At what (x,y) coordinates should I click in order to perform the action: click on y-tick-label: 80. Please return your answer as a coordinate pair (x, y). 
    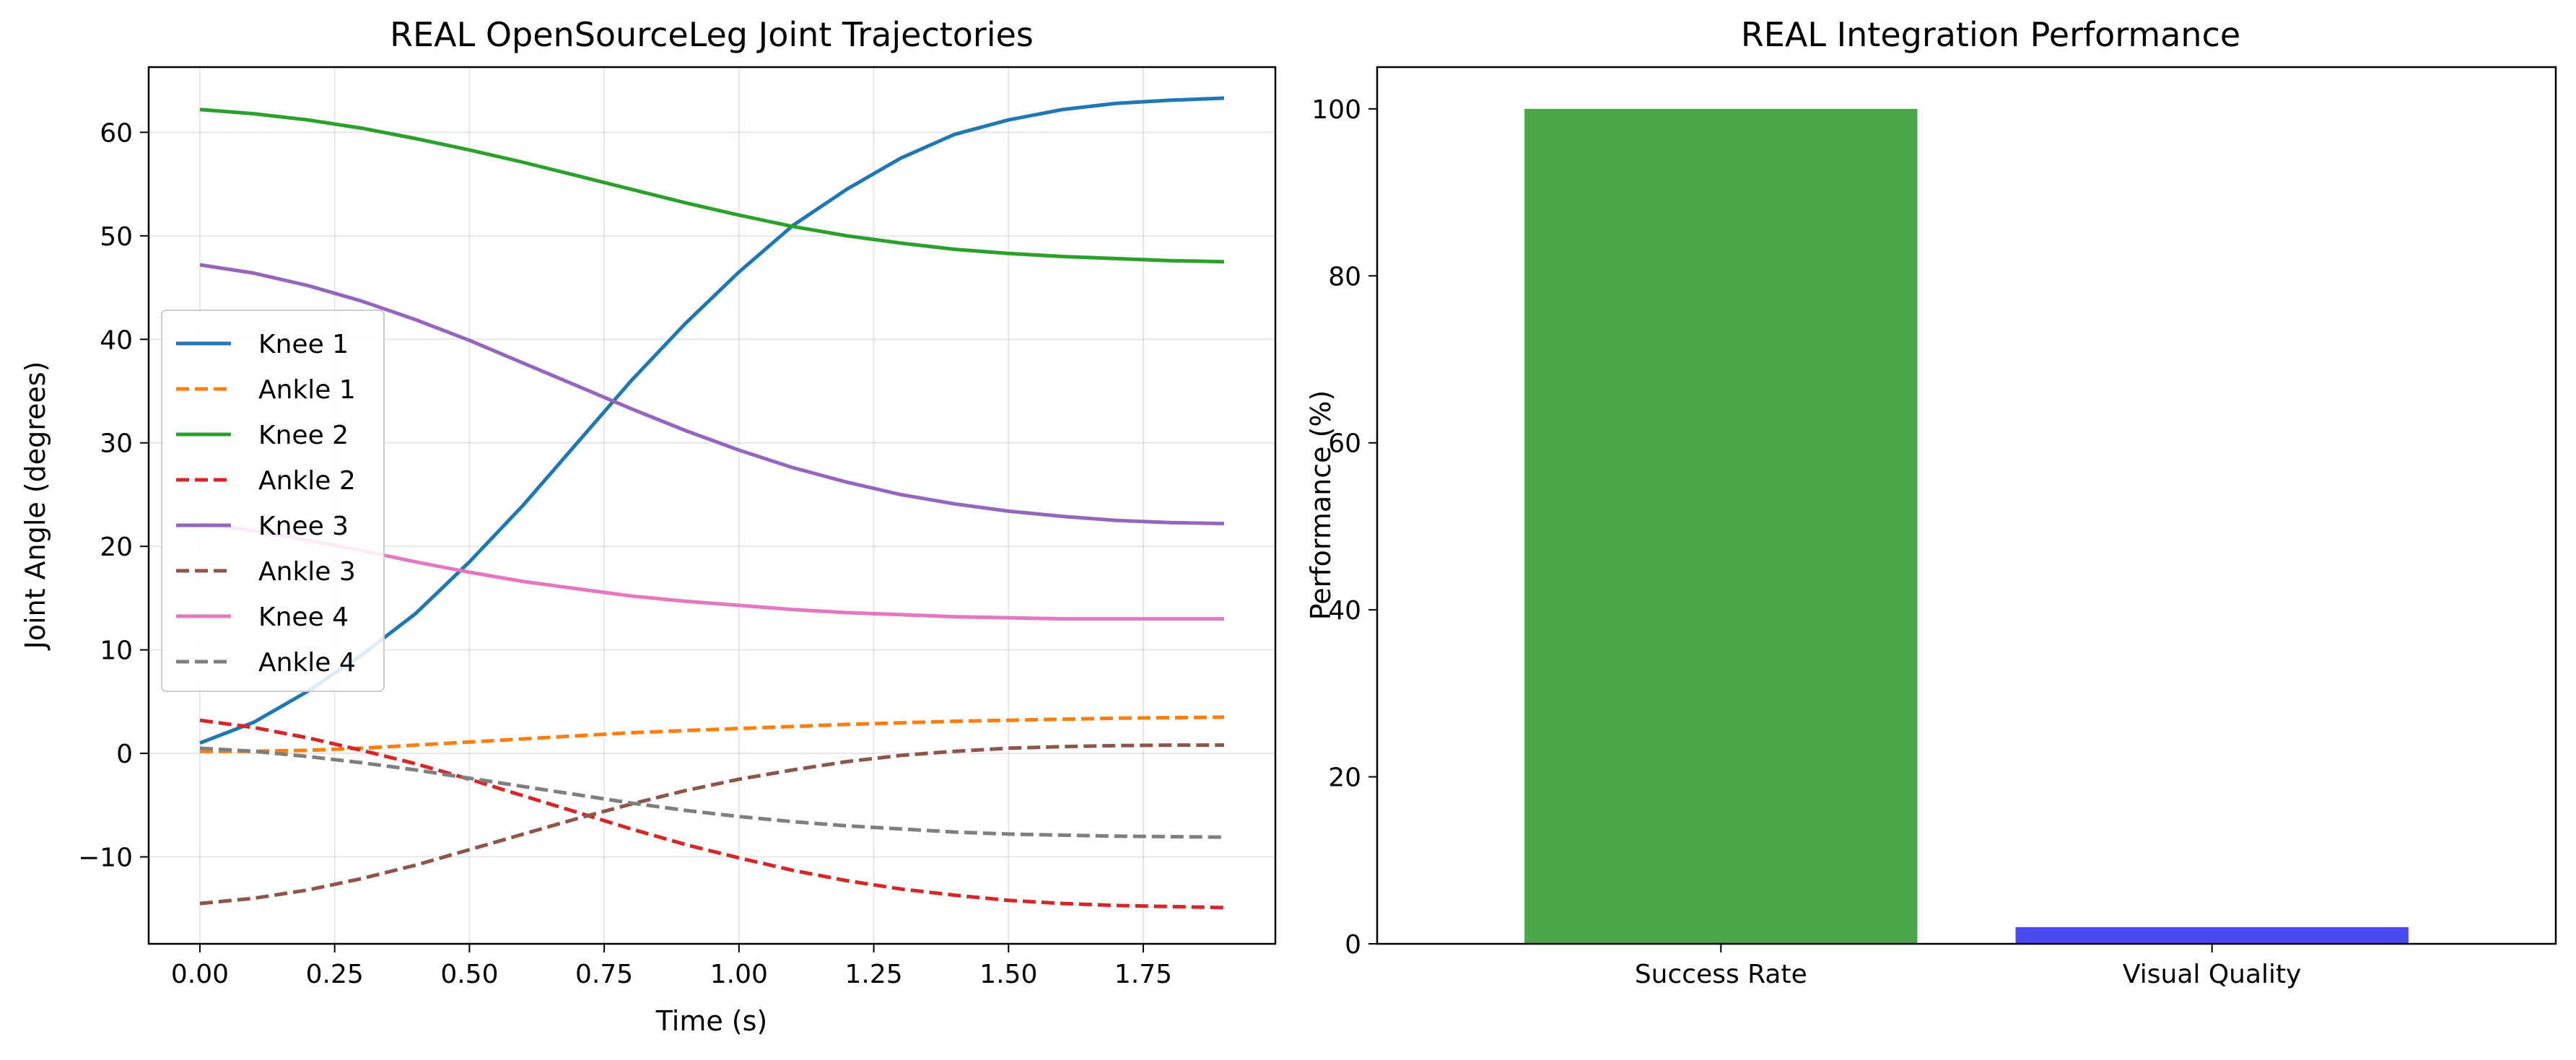
    Looking at the image, I should click on (1344, 277).